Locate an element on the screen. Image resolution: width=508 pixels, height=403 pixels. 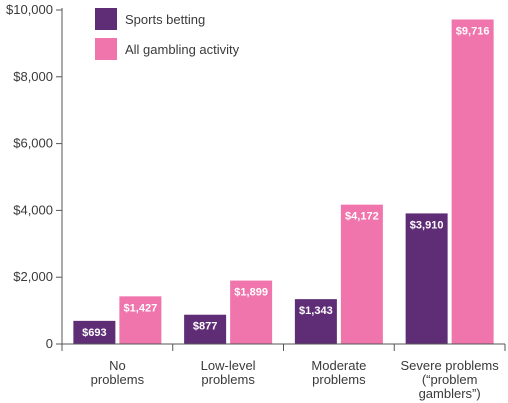
y-tick-label: $10,000 is located at coordinates (29, 9).